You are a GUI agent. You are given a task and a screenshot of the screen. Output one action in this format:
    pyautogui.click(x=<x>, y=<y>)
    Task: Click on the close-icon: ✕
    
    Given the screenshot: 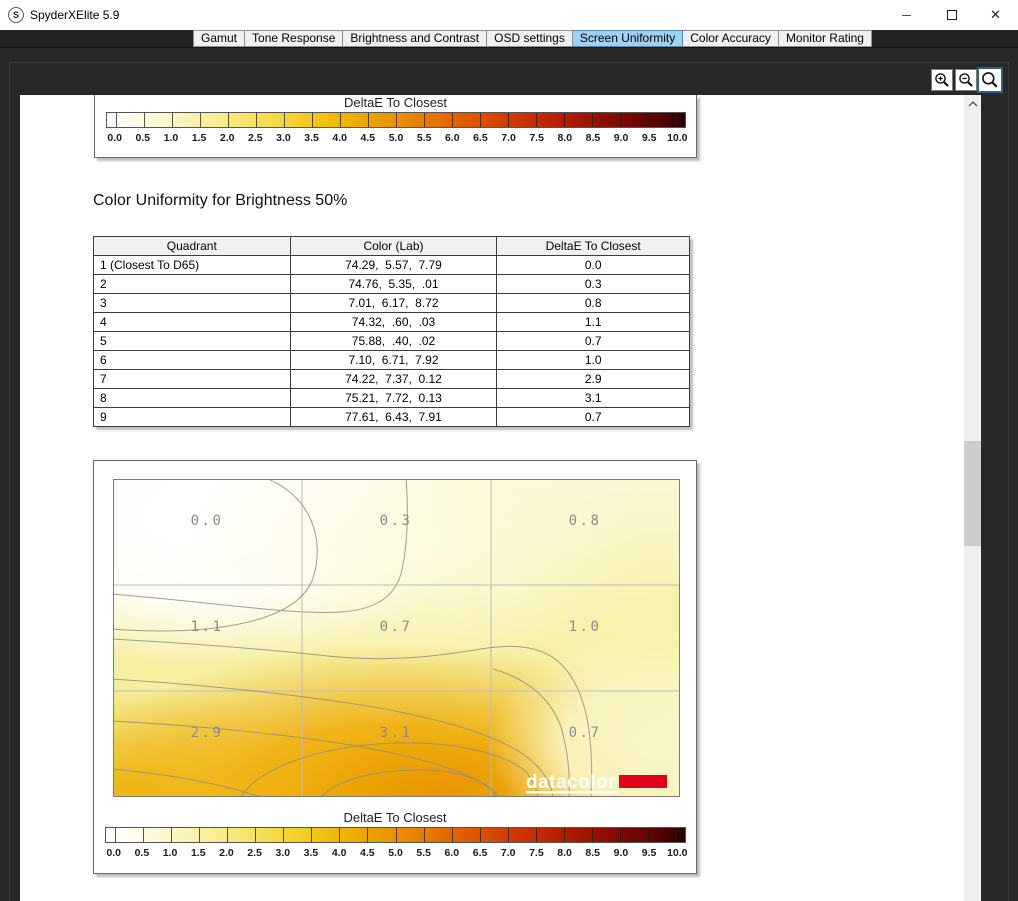 What is the action you would take?
    pyautogui.click(x=995, y=14)
    